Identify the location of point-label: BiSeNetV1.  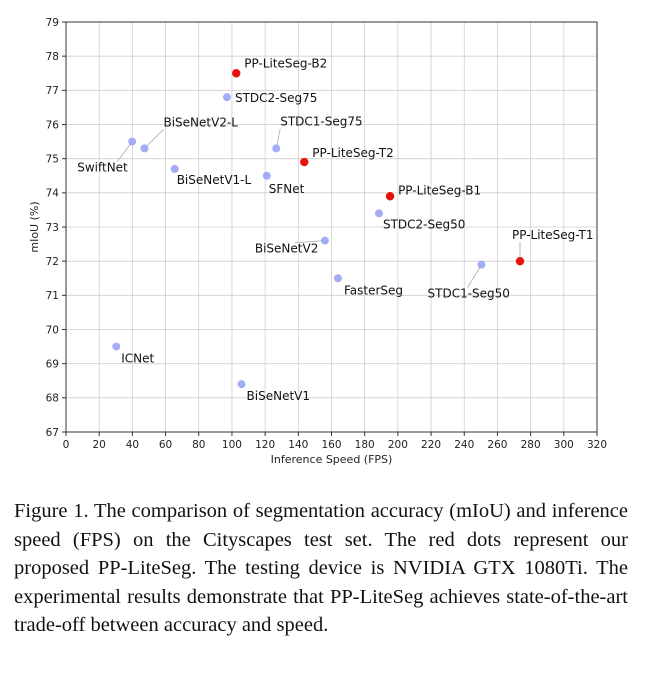
(278, 396).